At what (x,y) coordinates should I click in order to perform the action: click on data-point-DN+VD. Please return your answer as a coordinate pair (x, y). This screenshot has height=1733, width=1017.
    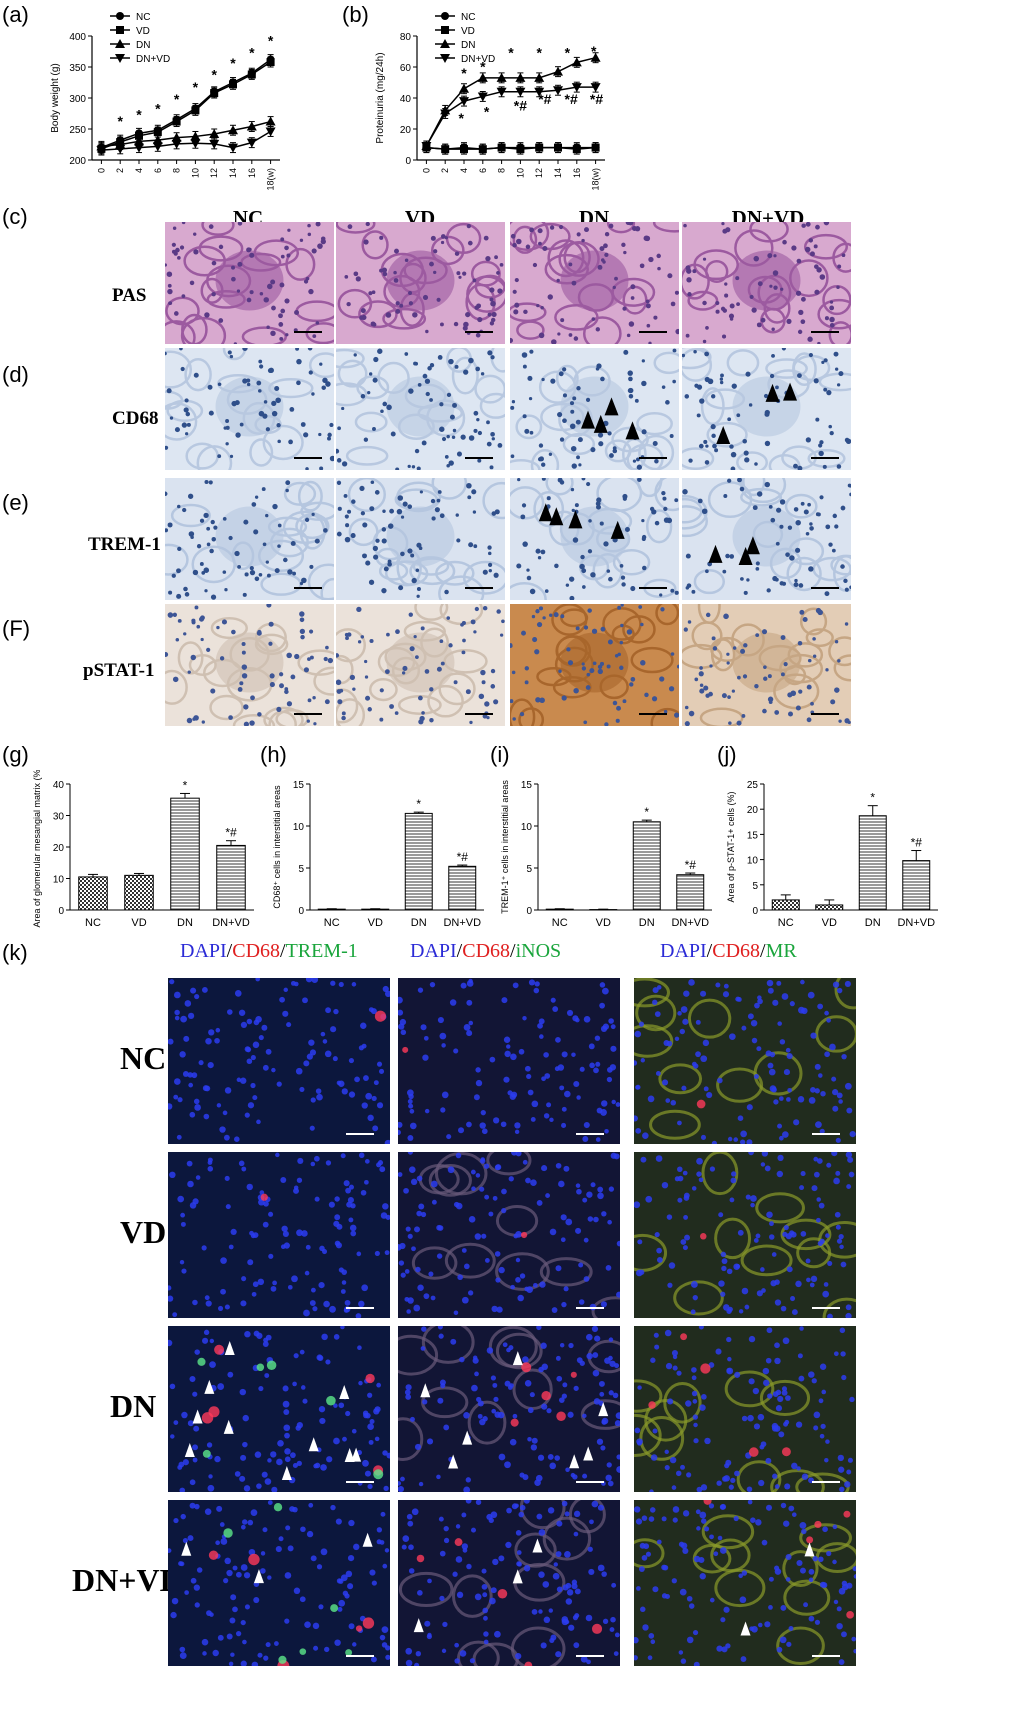
    Looking at the image, I should click on (482, 97).